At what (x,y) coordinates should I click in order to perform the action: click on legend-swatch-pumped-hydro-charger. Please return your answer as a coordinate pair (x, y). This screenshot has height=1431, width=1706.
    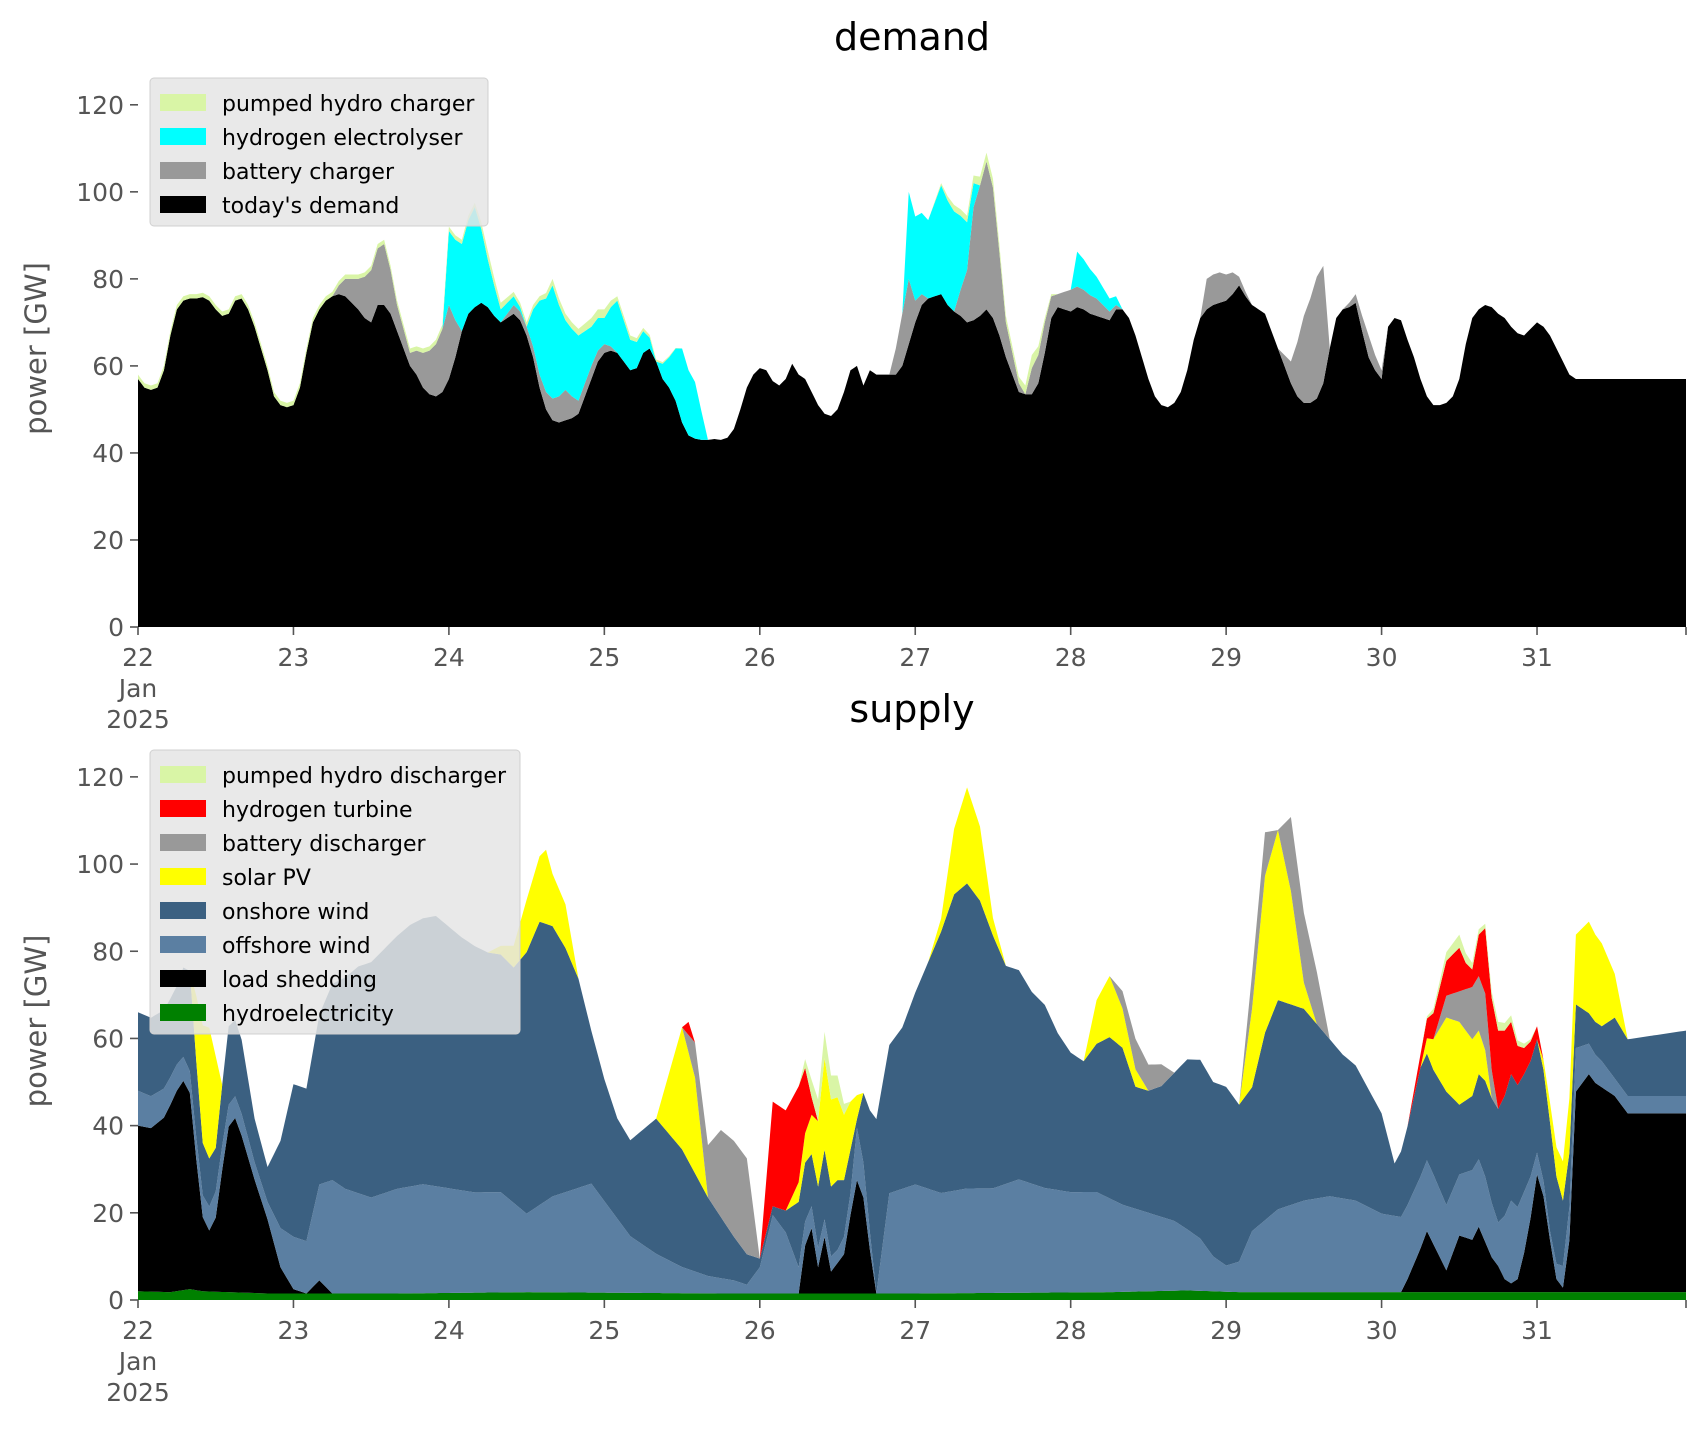
    Looking at the image, I should click on (183, 102).